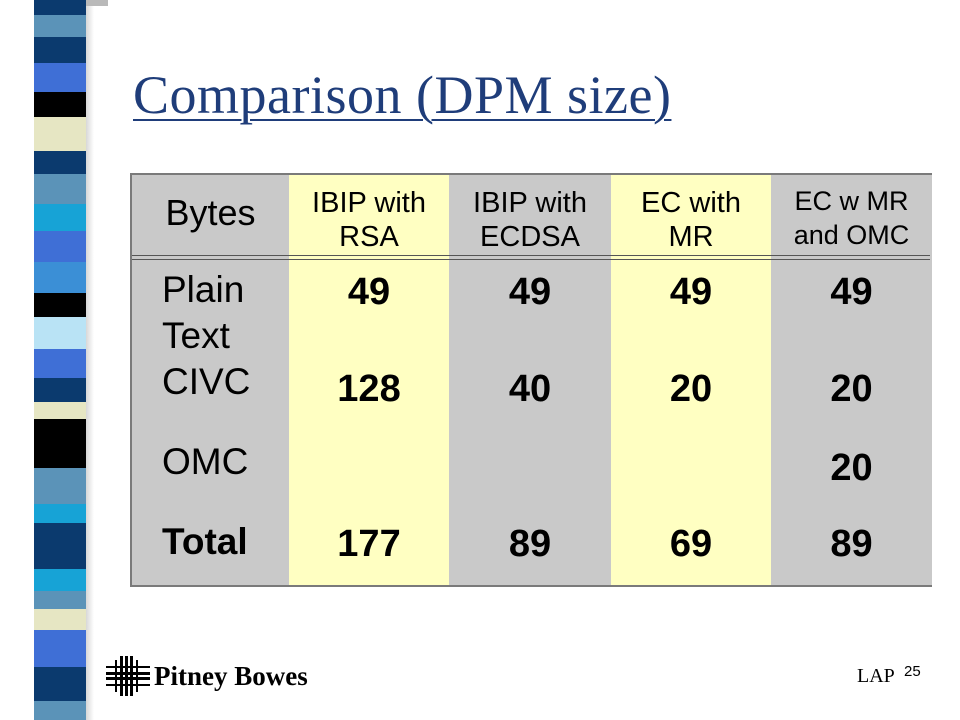 The width and height of the screenshot is (960, 720). What do you see at coordinates (210, 212) in the screenshot?
I see `header-bytes: Bytes` at bounding box center [210, 212].